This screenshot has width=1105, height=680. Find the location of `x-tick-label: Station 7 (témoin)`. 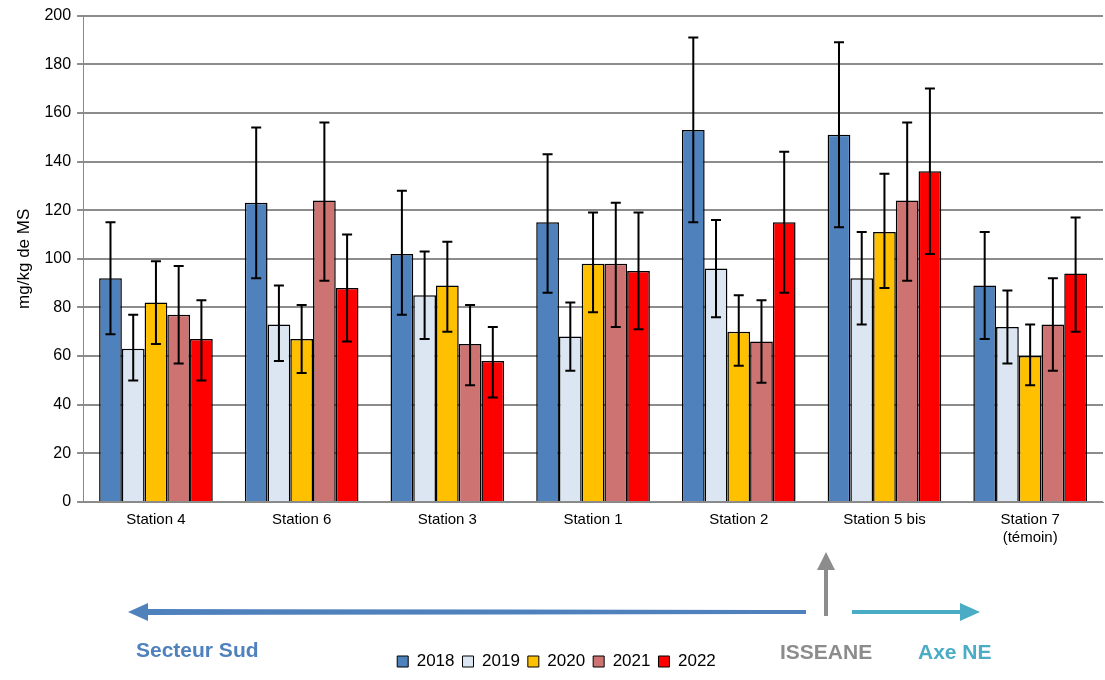

x-tick-label: Station 7 (témoin) is located at coordinates (1030, 528).